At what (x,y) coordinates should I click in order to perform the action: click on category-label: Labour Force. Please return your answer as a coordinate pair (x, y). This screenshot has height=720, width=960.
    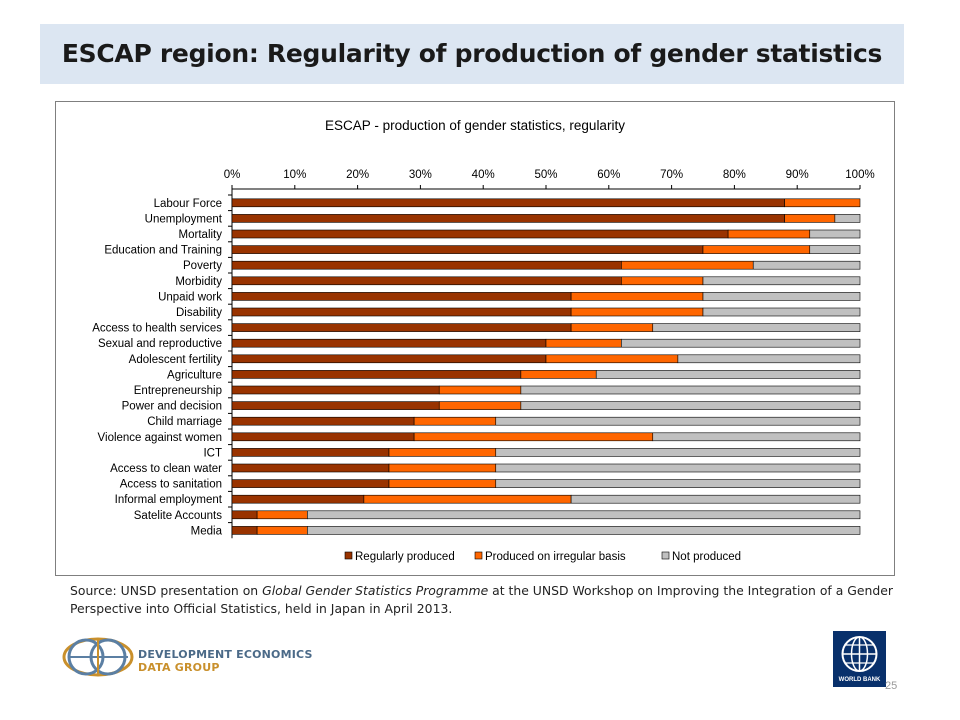
    Looking at the image, I should click on (188, 204).